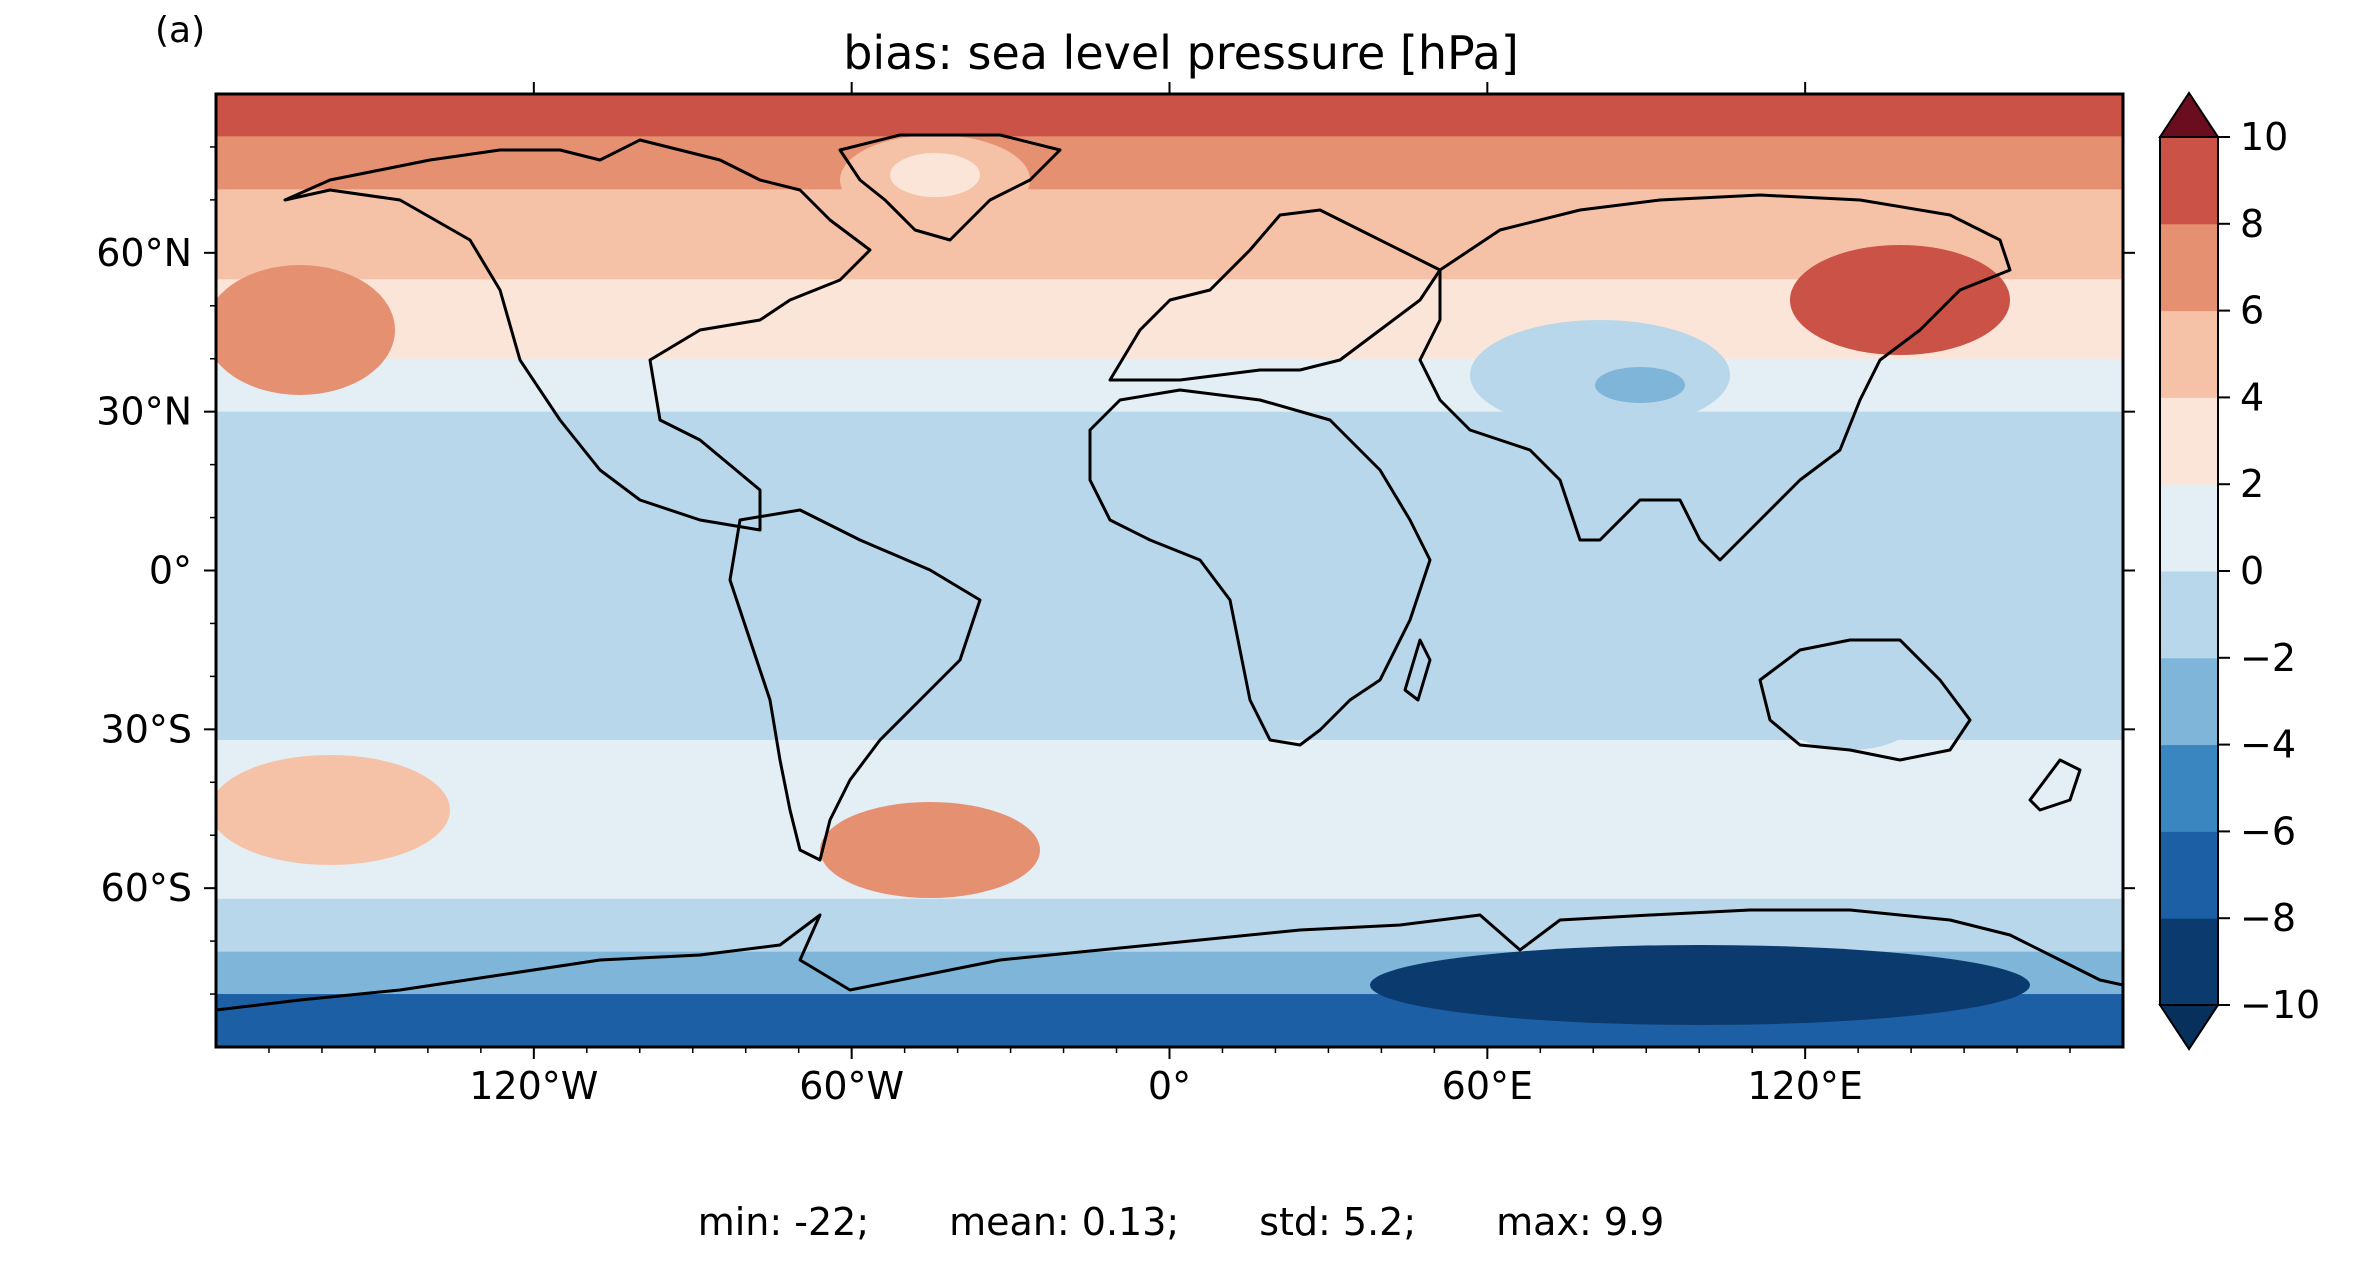 Image resolution: width=2362 pixels, height=1263 pixels. I want to click on panel-label: (a), so click(180, 30).